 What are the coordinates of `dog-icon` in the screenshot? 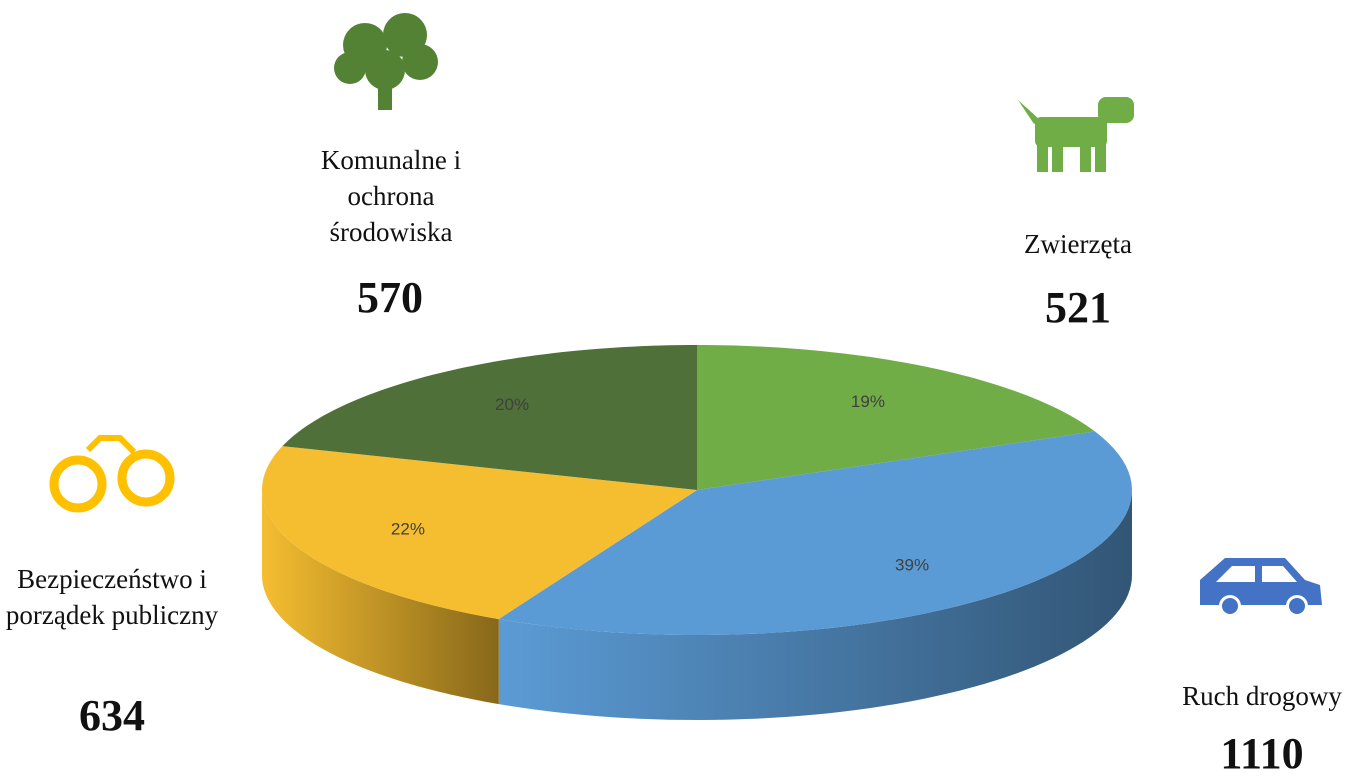 It's located at (1076, 134).